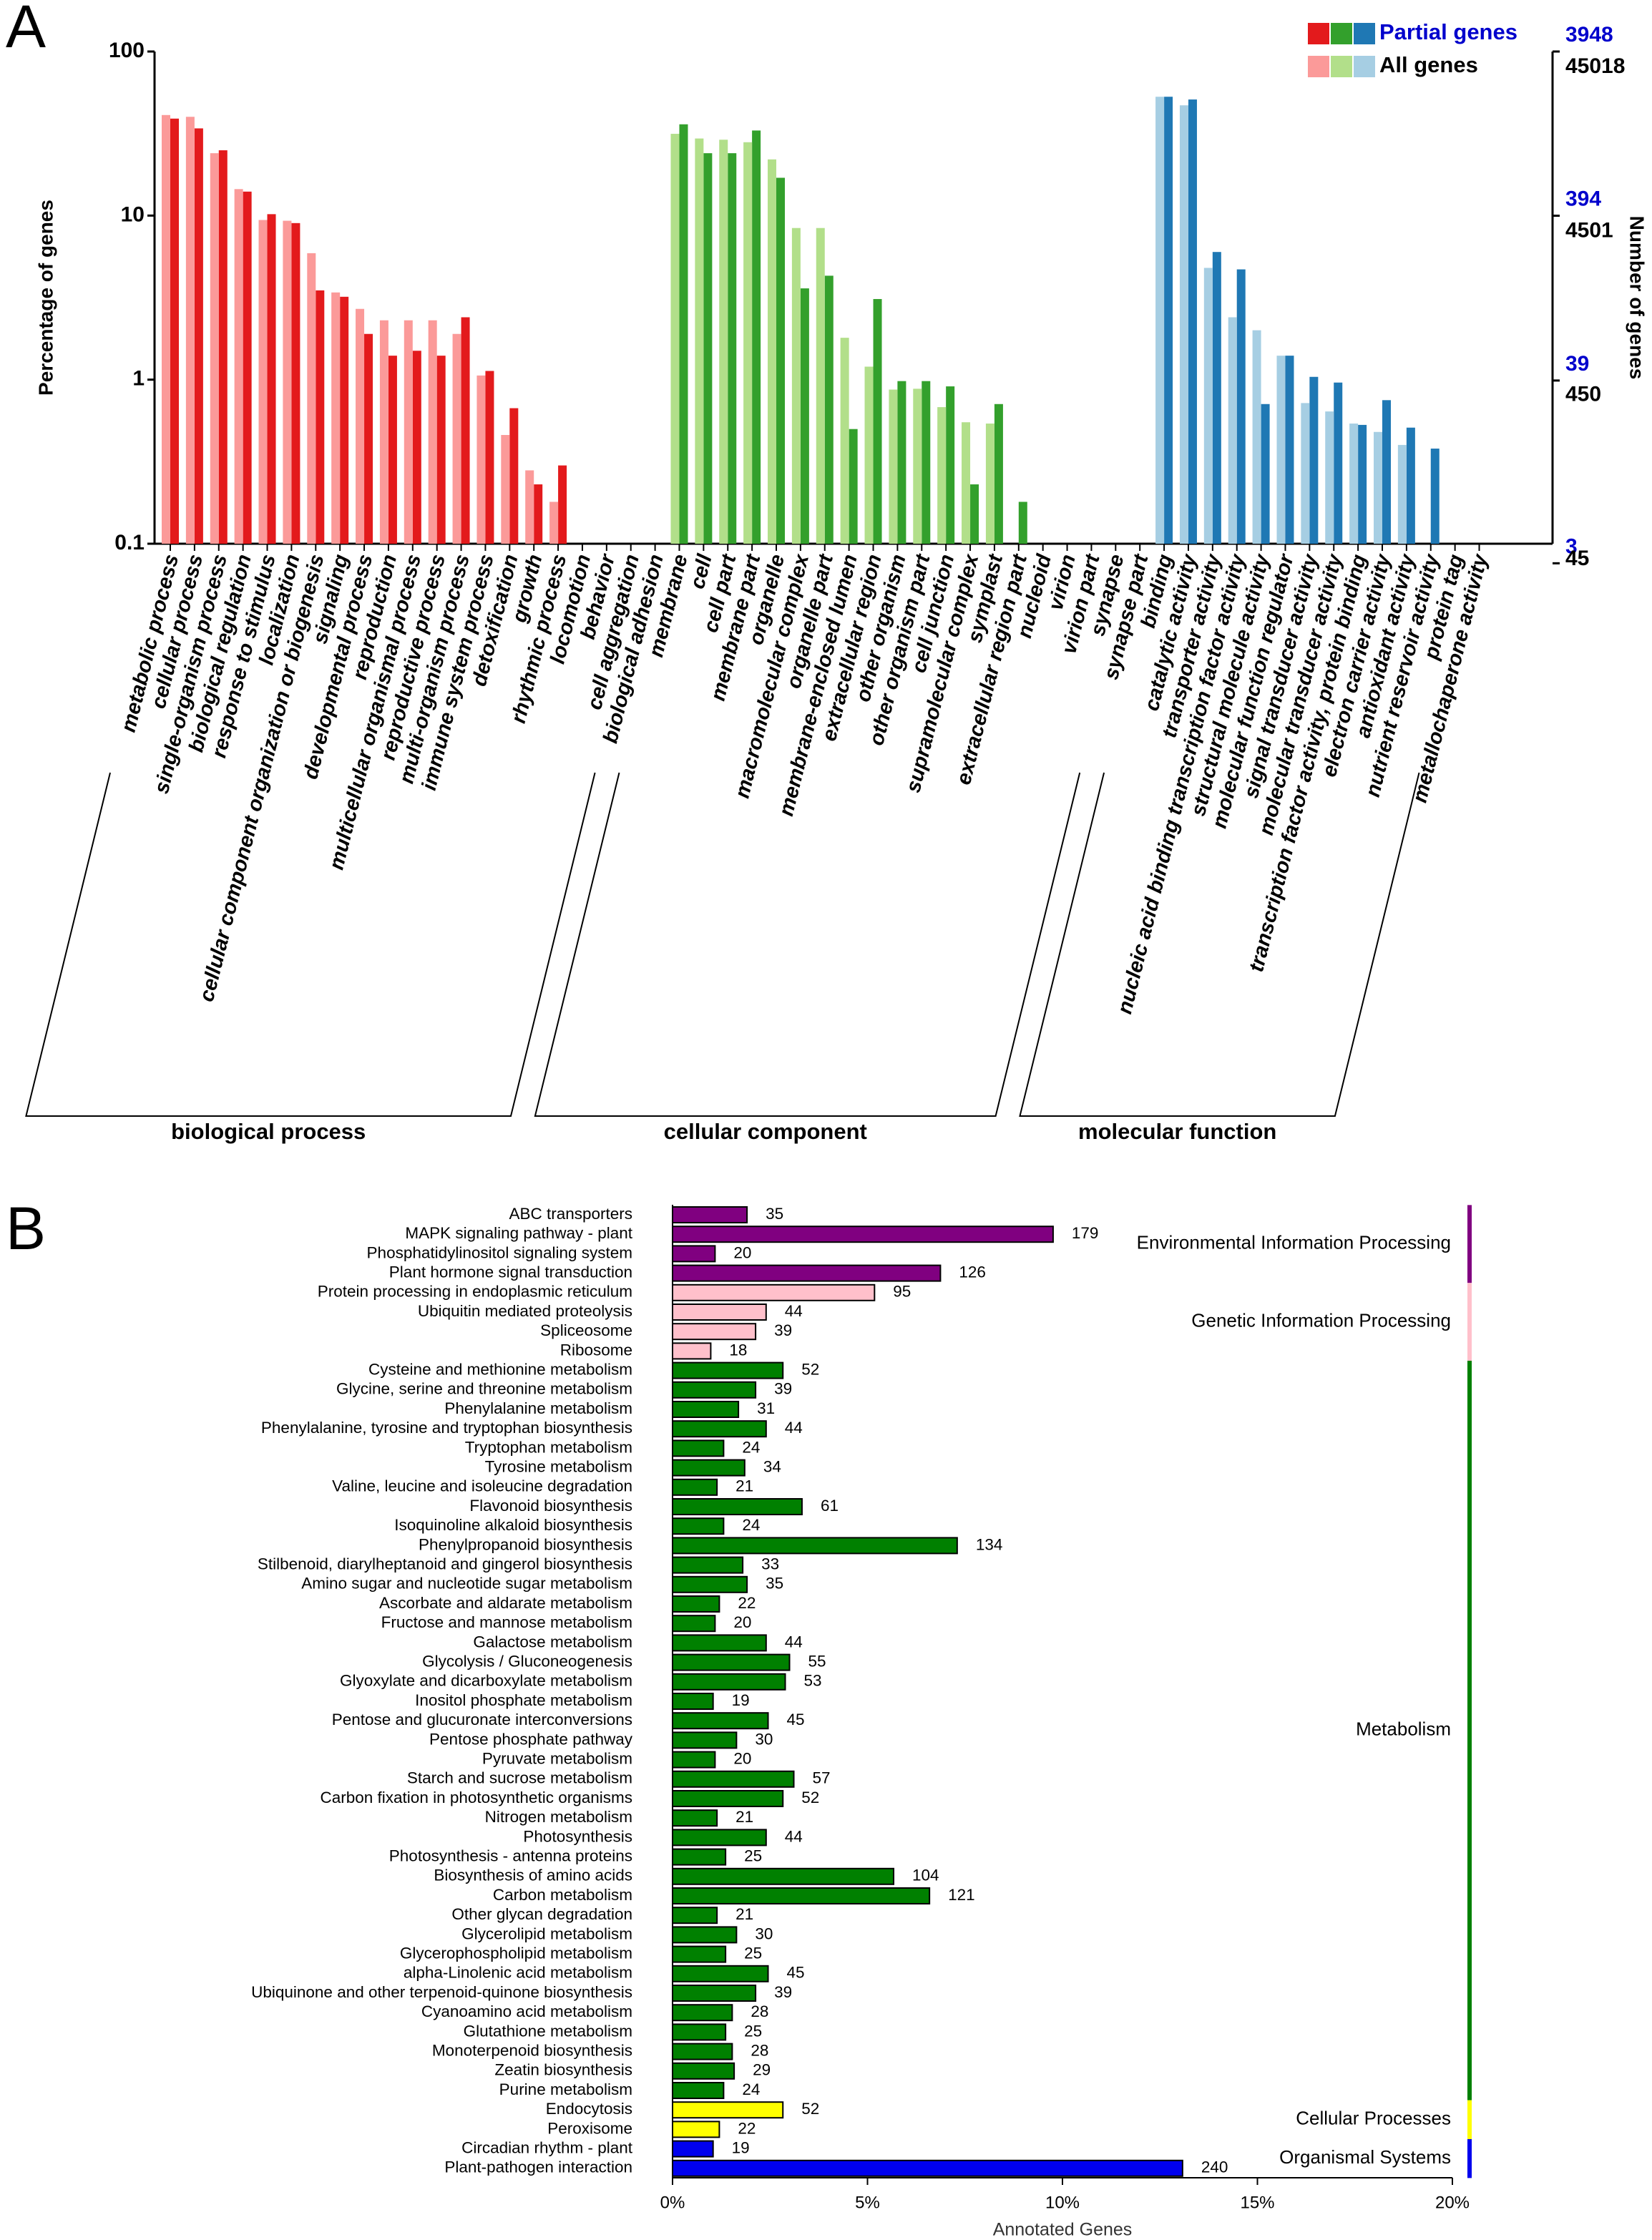  I want to click on category-label: Cyanoamino acid metabolism, so click(526, 2011).